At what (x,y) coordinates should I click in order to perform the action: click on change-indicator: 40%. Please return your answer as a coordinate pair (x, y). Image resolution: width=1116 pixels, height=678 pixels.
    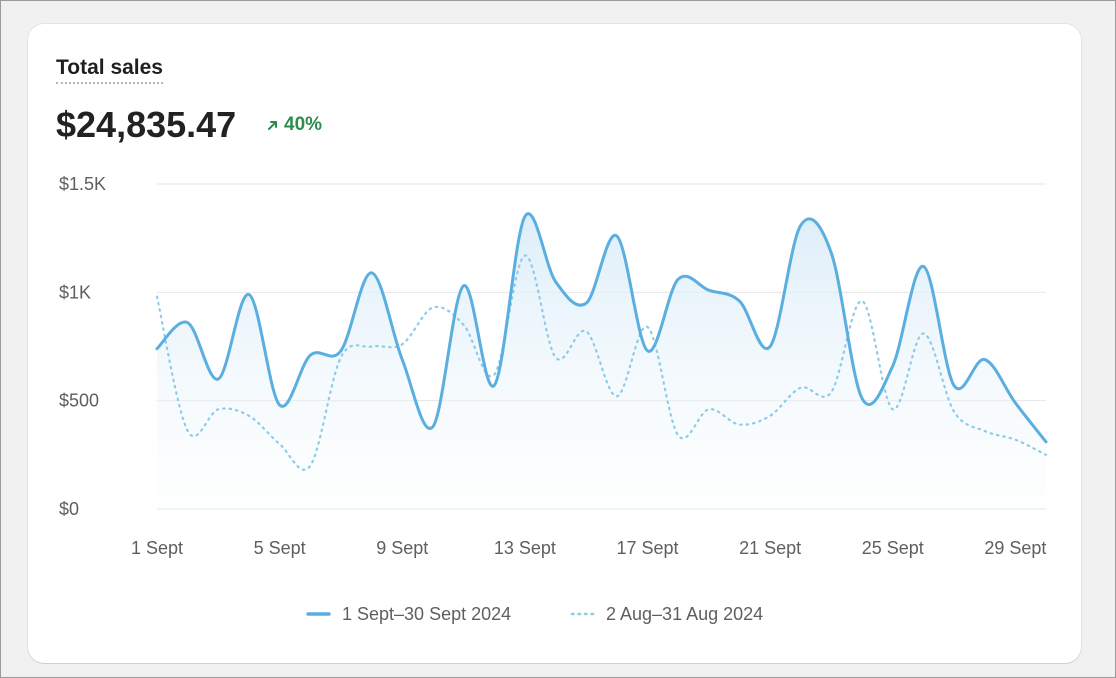
    Looking at the image, I should click on (294, 125).